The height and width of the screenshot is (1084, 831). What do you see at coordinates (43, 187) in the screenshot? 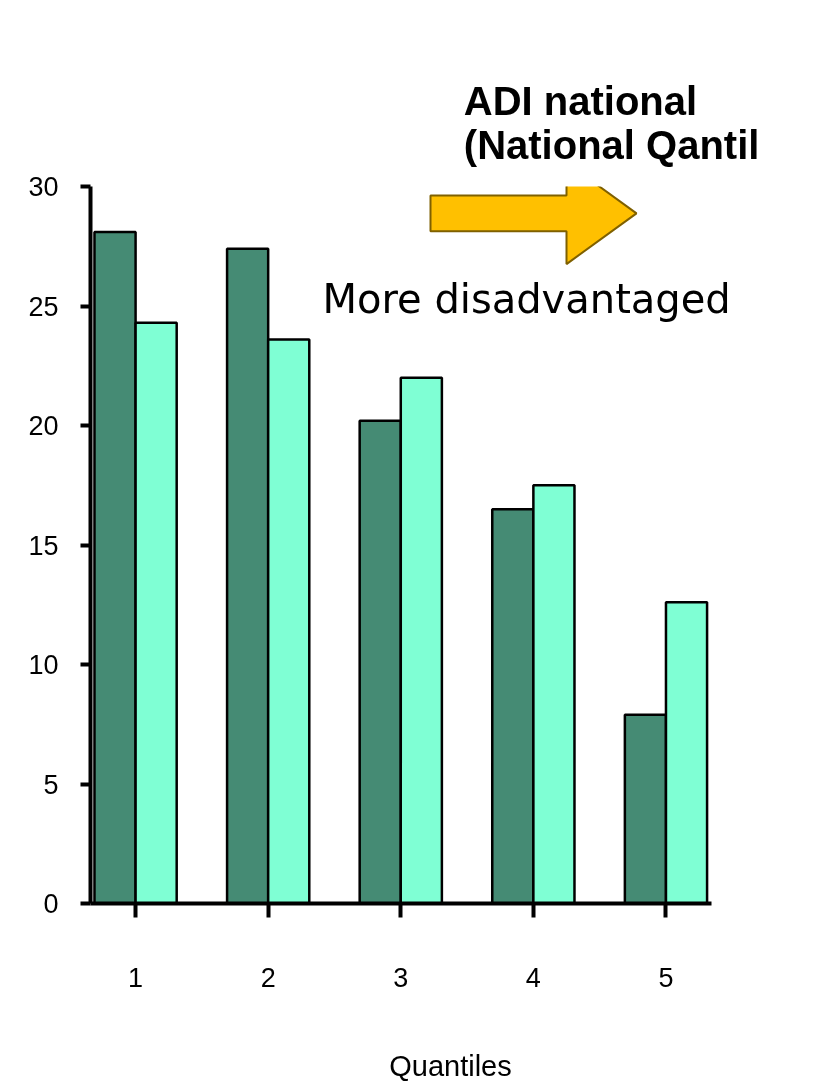
I see `y-tick-label: 30` at bounding box center [43, 187].